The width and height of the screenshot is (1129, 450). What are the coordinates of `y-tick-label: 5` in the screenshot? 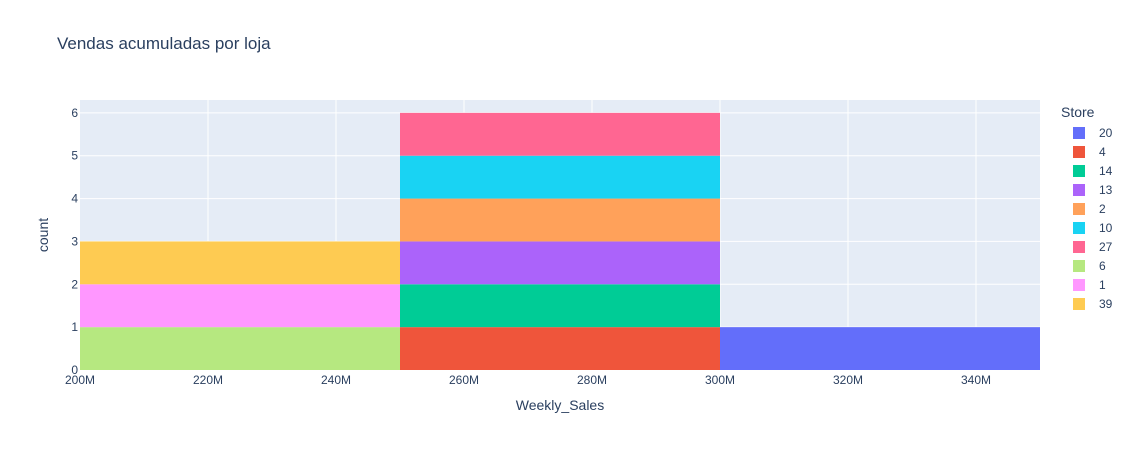 It's located at (74, 156).